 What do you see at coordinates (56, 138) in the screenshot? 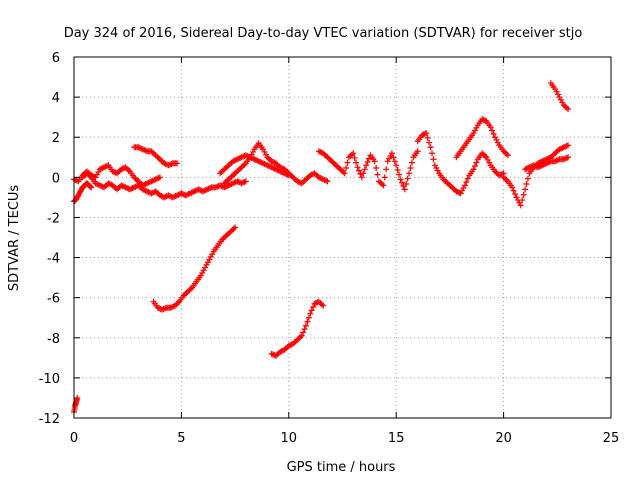
I see `y-tick-label: 2` at bounding box center [56, 138].